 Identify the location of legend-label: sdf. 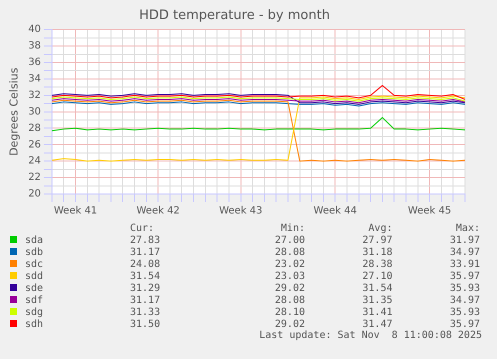
(34, 301).